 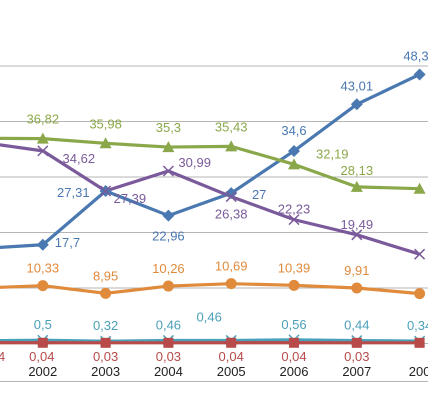 What do you see at coordinates (43, 268) in the screenshot?
I see `data-label: 10,33` at bounding box center [43, 268].